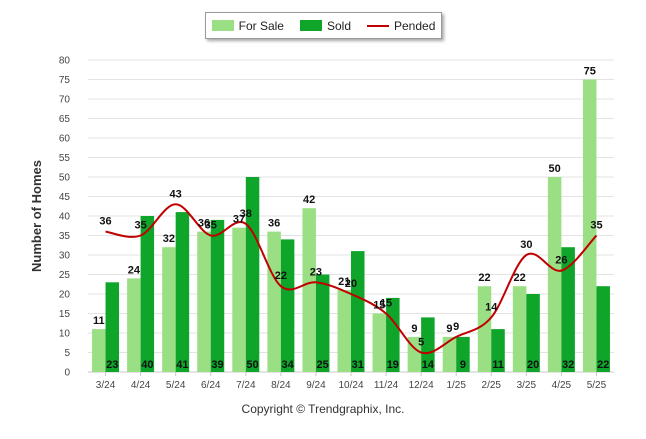 The height and width of the screenshot is (439, 646). Describe the element at coordinates (456, 385) in the screenshot. I see `x-tick-label: 1/25` at that location.